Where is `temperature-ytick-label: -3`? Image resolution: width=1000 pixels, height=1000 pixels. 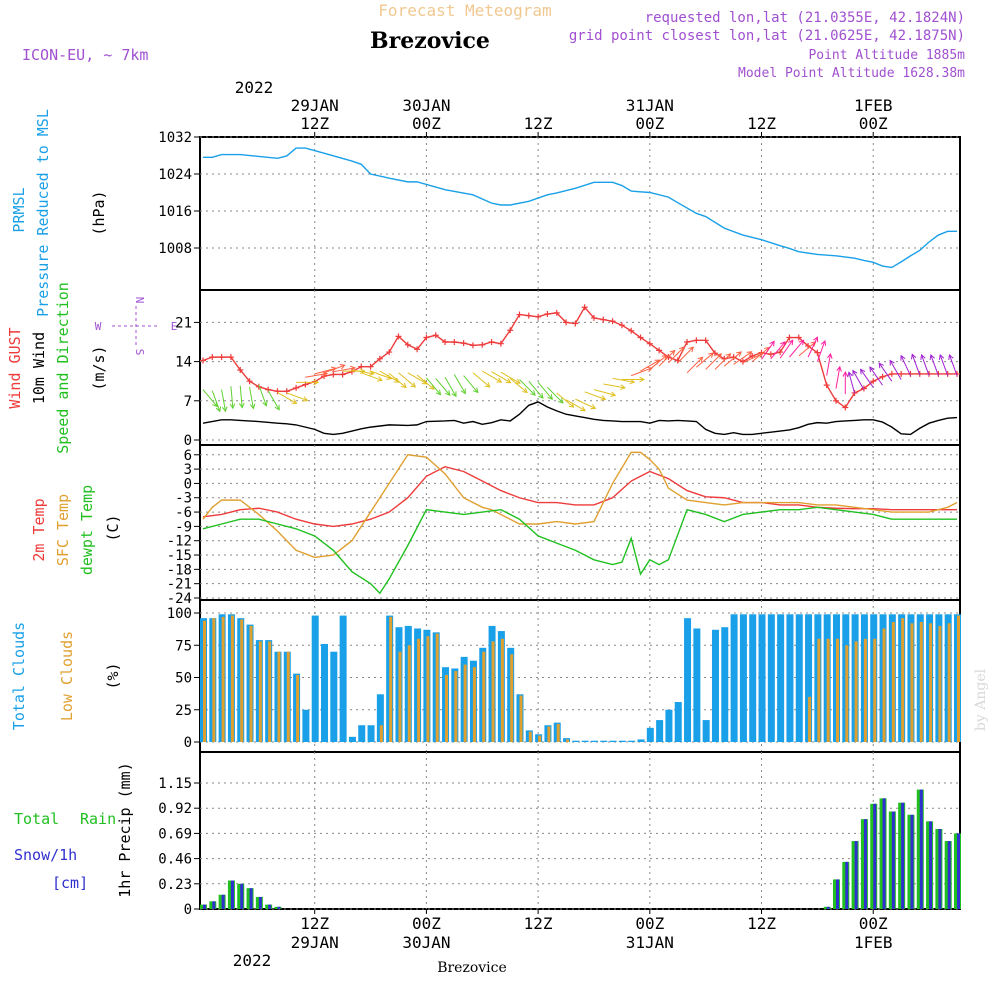 temperature-ytick-label: -3 is located at coordinates (183, 499).